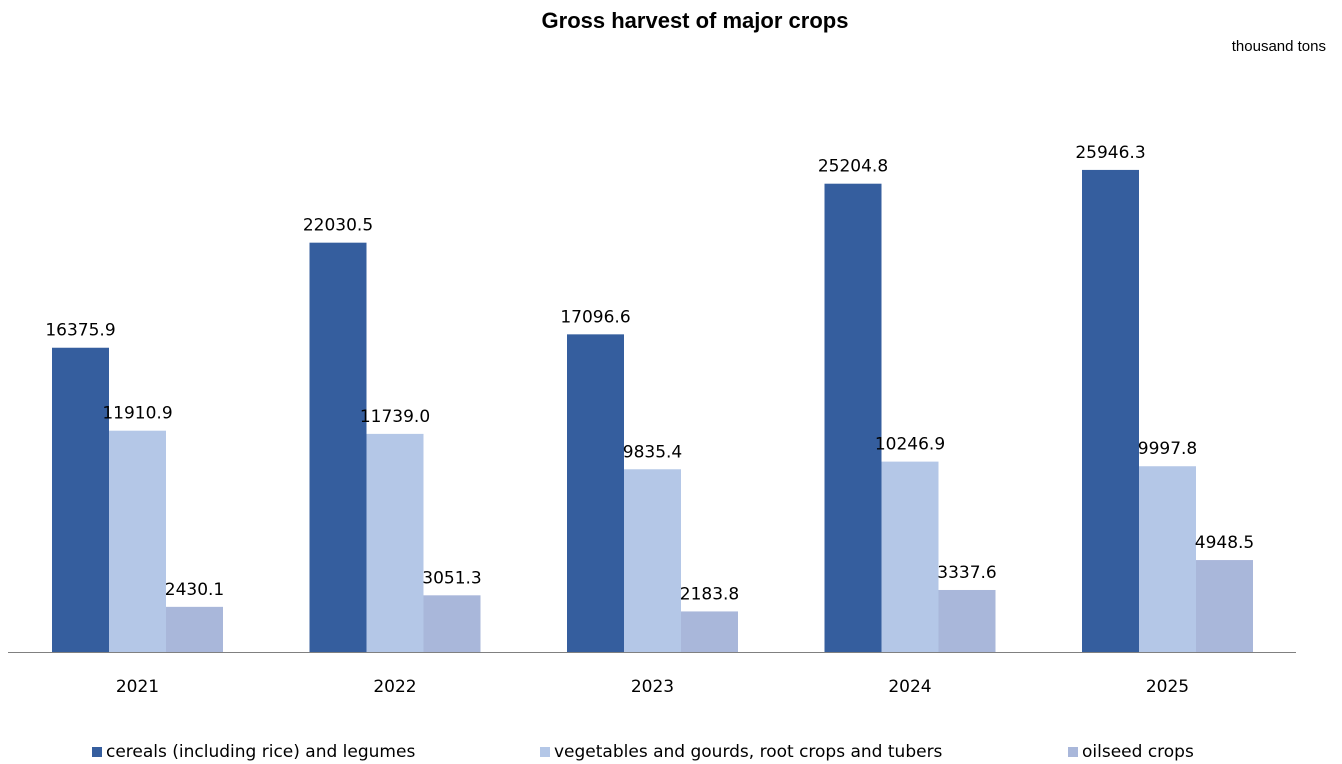  Describe the element at coordinates (652, 687) in the screenshot. I see `x-tick-label-2023: 2023` at that location.